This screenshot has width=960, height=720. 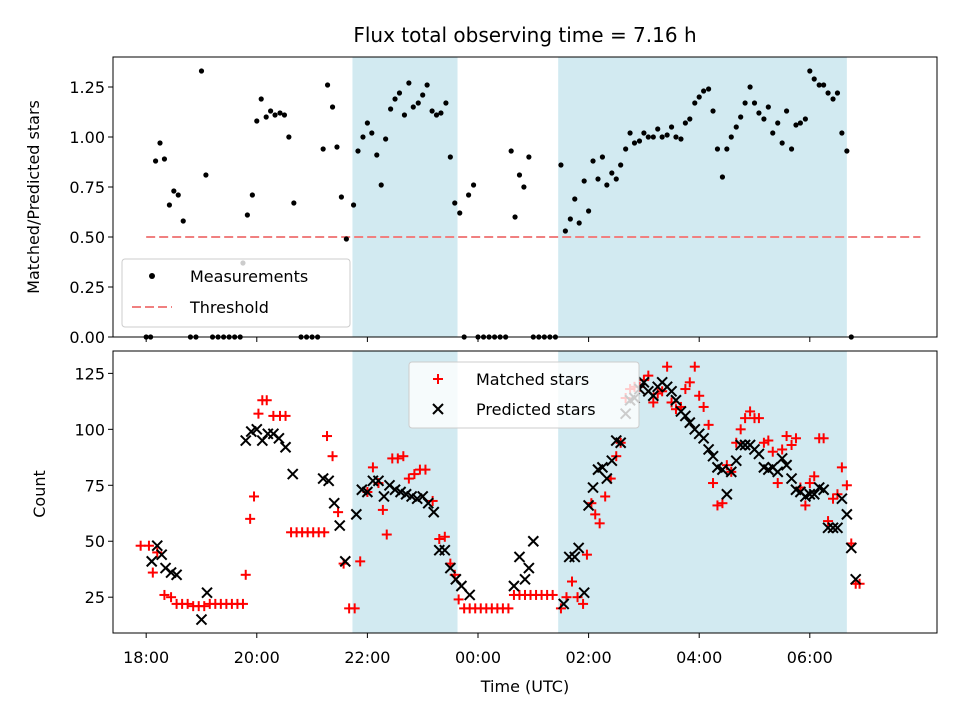 I want to click on figure-title: Flux total observing time = 7.16 h, so click(x=524, y=35).